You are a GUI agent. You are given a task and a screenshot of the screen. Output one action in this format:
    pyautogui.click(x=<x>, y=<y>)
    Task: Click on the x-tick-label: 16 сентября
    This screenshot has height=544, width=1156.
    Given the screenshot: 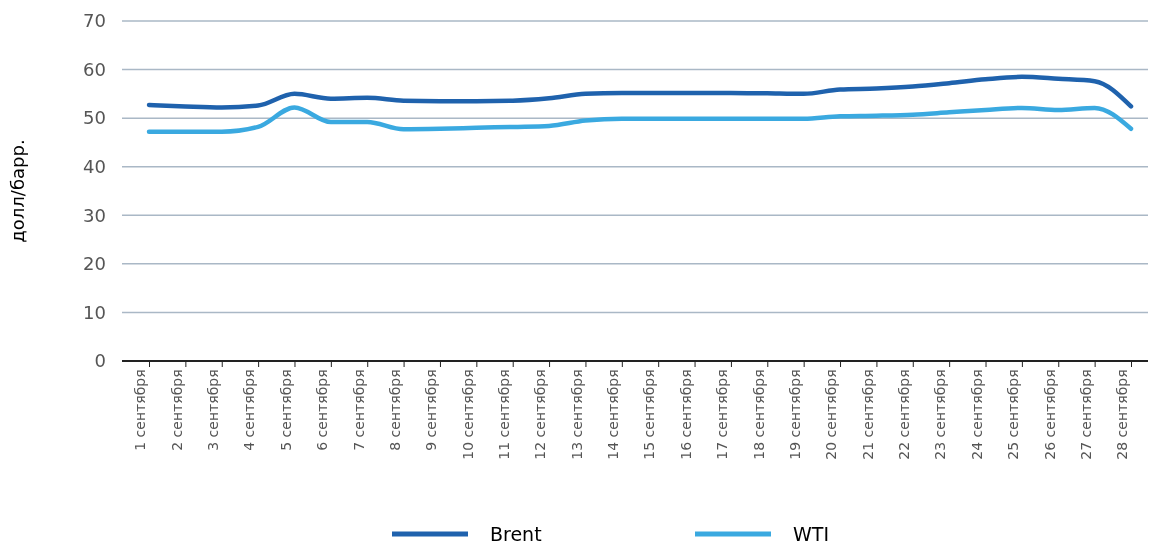 What is the action you would take?
    pyautogui.click(x=685, y=414)
    